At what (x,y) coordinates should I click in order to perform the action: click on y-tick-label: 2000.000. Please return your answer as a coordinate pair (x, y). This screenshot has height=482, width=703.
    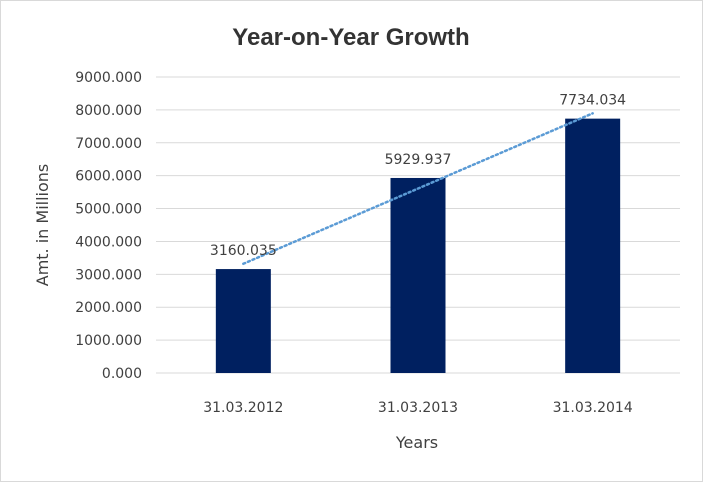
    Looking at the image, I should click on (108, 308).